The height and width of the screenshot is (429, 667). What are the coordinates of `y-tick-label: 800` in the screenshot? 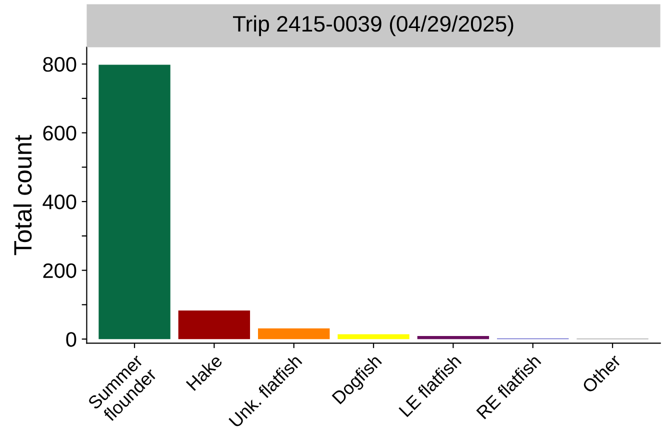 It's located at (59, 64).